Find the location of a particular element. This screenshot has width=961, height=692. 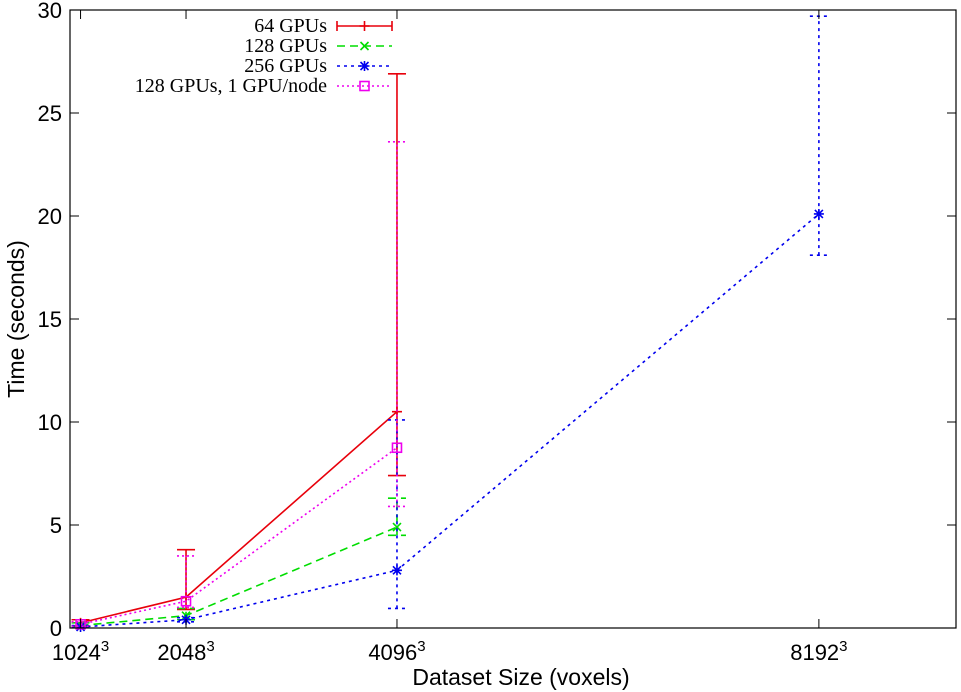

legend-label: 256 GPUs is located at coordinates (285, 66).